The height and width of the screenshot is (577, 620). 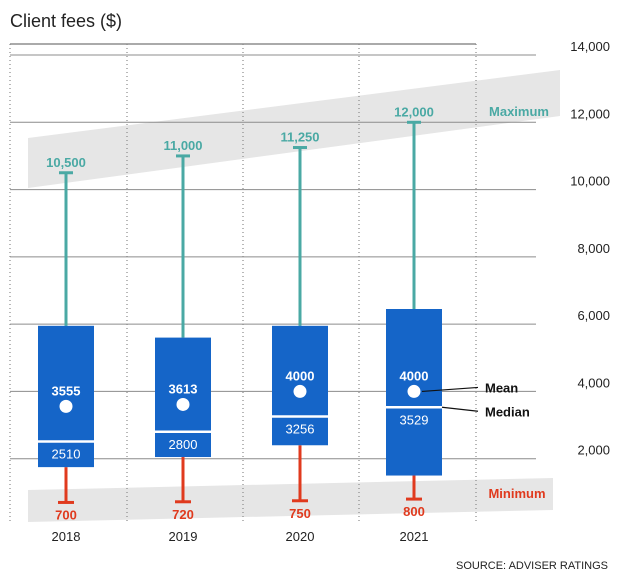 What do you see at coordinates (414, 419) in the screenshot?
I see `median-value: 3529` at bounding box center [414, 419].